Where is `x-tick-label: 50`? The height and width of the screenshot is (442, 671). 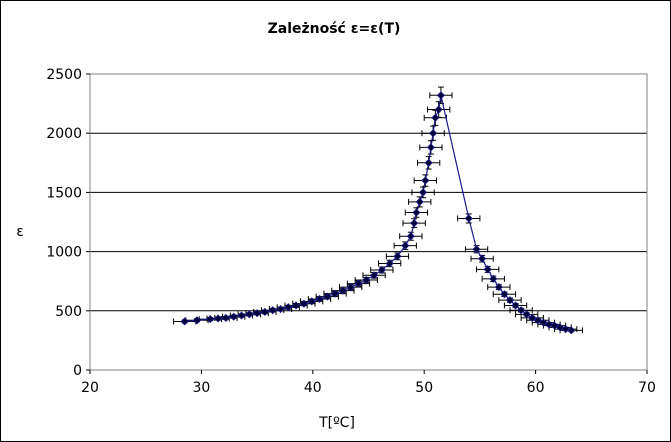 x-tick-label: 50 is located at coordinates (424, 388).